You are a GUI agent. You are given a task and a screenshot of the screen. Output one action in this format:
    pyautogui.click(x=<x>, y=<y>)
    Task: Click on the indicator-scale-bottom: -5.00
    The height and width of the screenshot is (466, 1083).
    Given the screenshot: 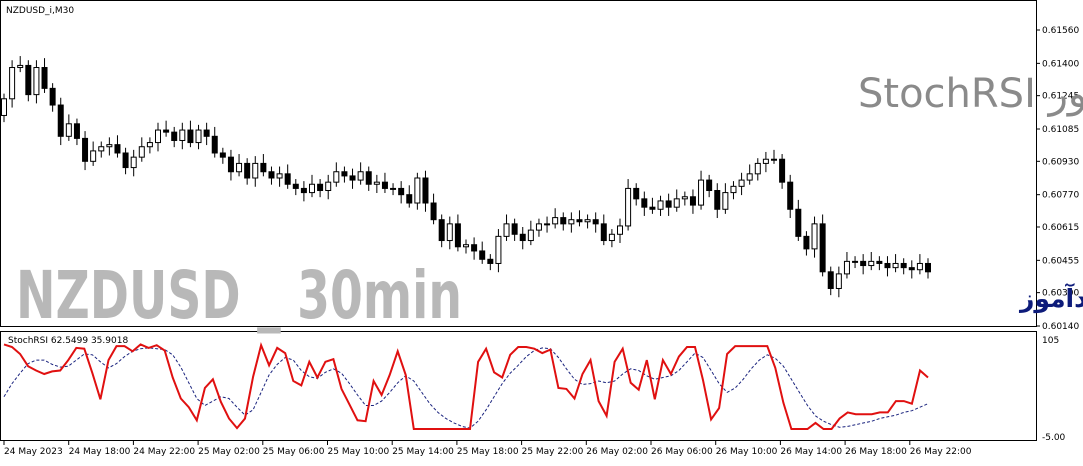 What is the action you would take?
    pyautogui.click(x=1054, y=438)
    